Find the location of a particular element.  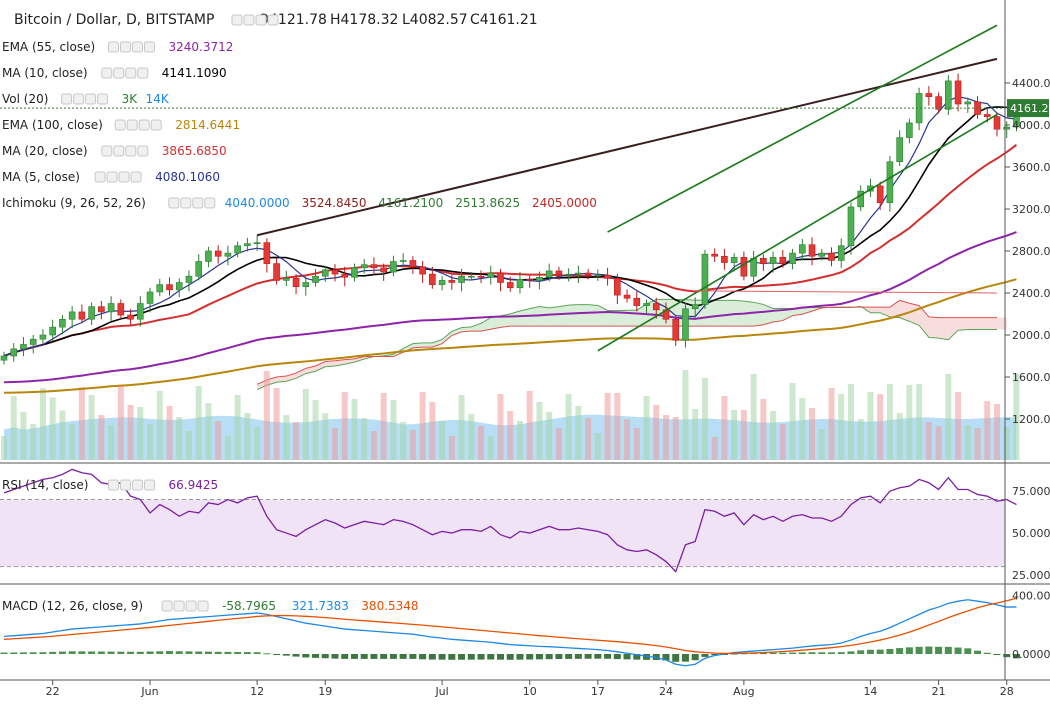

macd-toolbar is located at coordinates (185, 606).